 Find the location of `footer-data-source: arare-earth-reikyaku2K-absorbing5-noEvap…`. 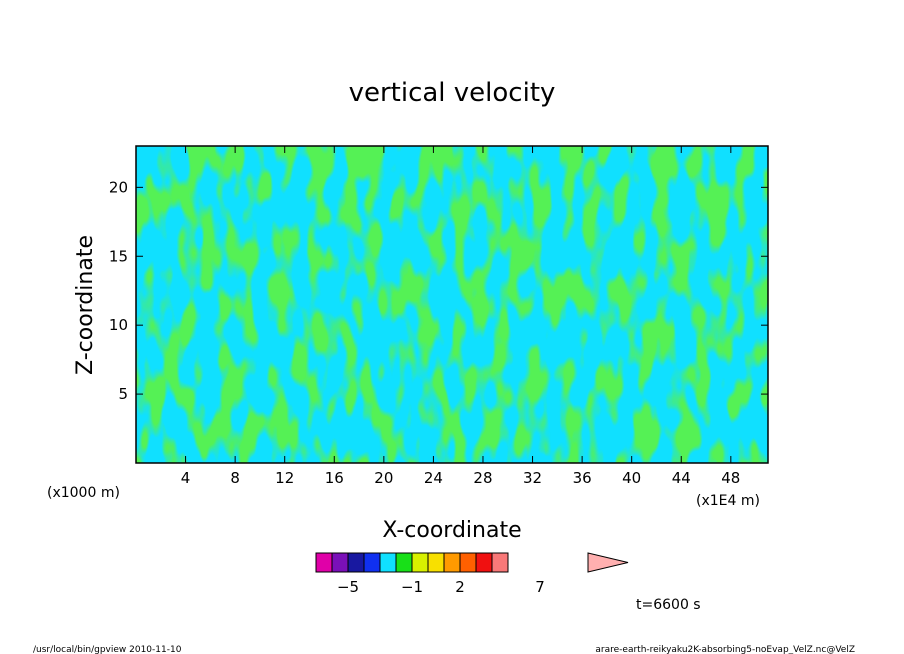

footer-data-source: arare-earth-reikyaku2K-absorbing5-noEvap… is located at coordinates (725, 649).